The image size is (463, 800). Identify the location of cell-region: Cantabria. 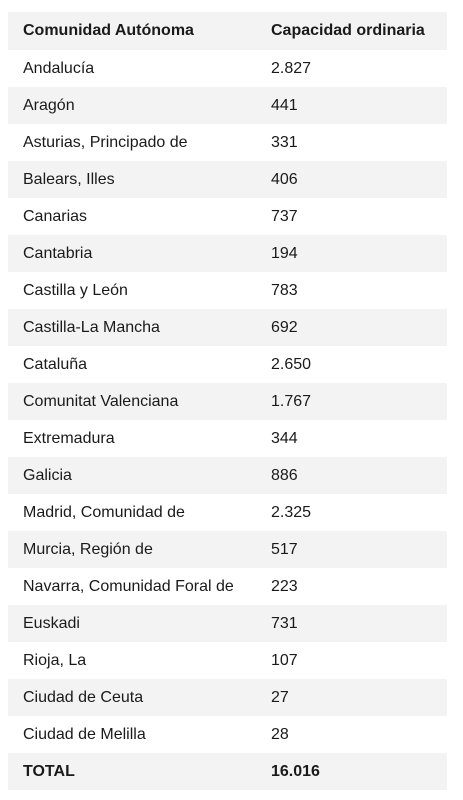
(132, 253).